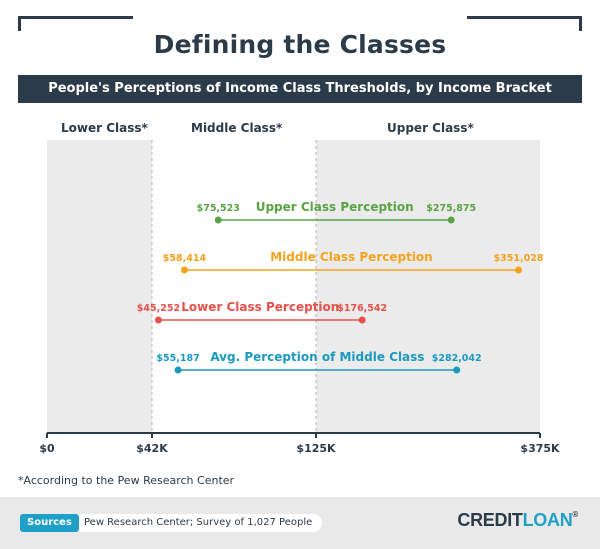 The image size is (600, 549). I want to click on band-label-middle: Middle Class*, so click(237, 128).